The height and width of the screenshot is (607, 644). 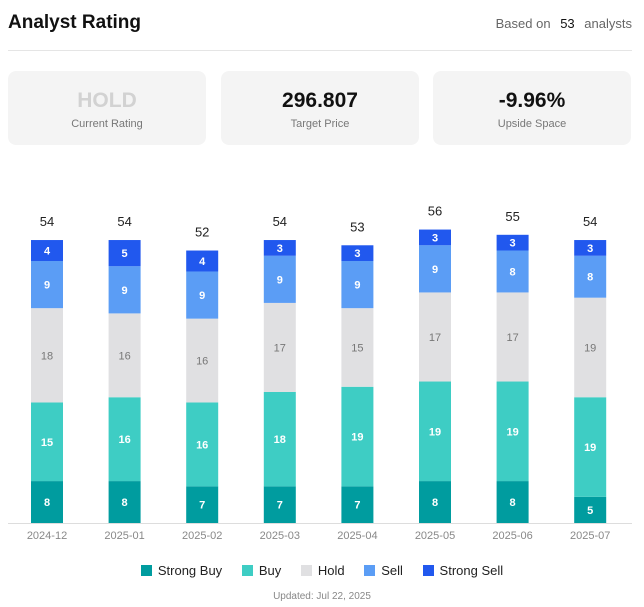 I want to click on x-tick-label: 2025-07, so click(x=590, y=536).